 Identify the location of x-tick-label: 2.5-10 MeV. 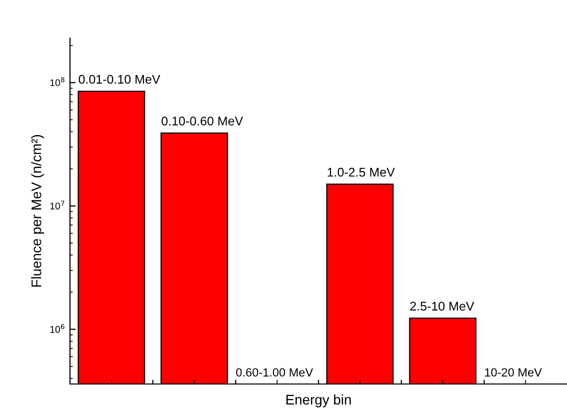
(442, 306).